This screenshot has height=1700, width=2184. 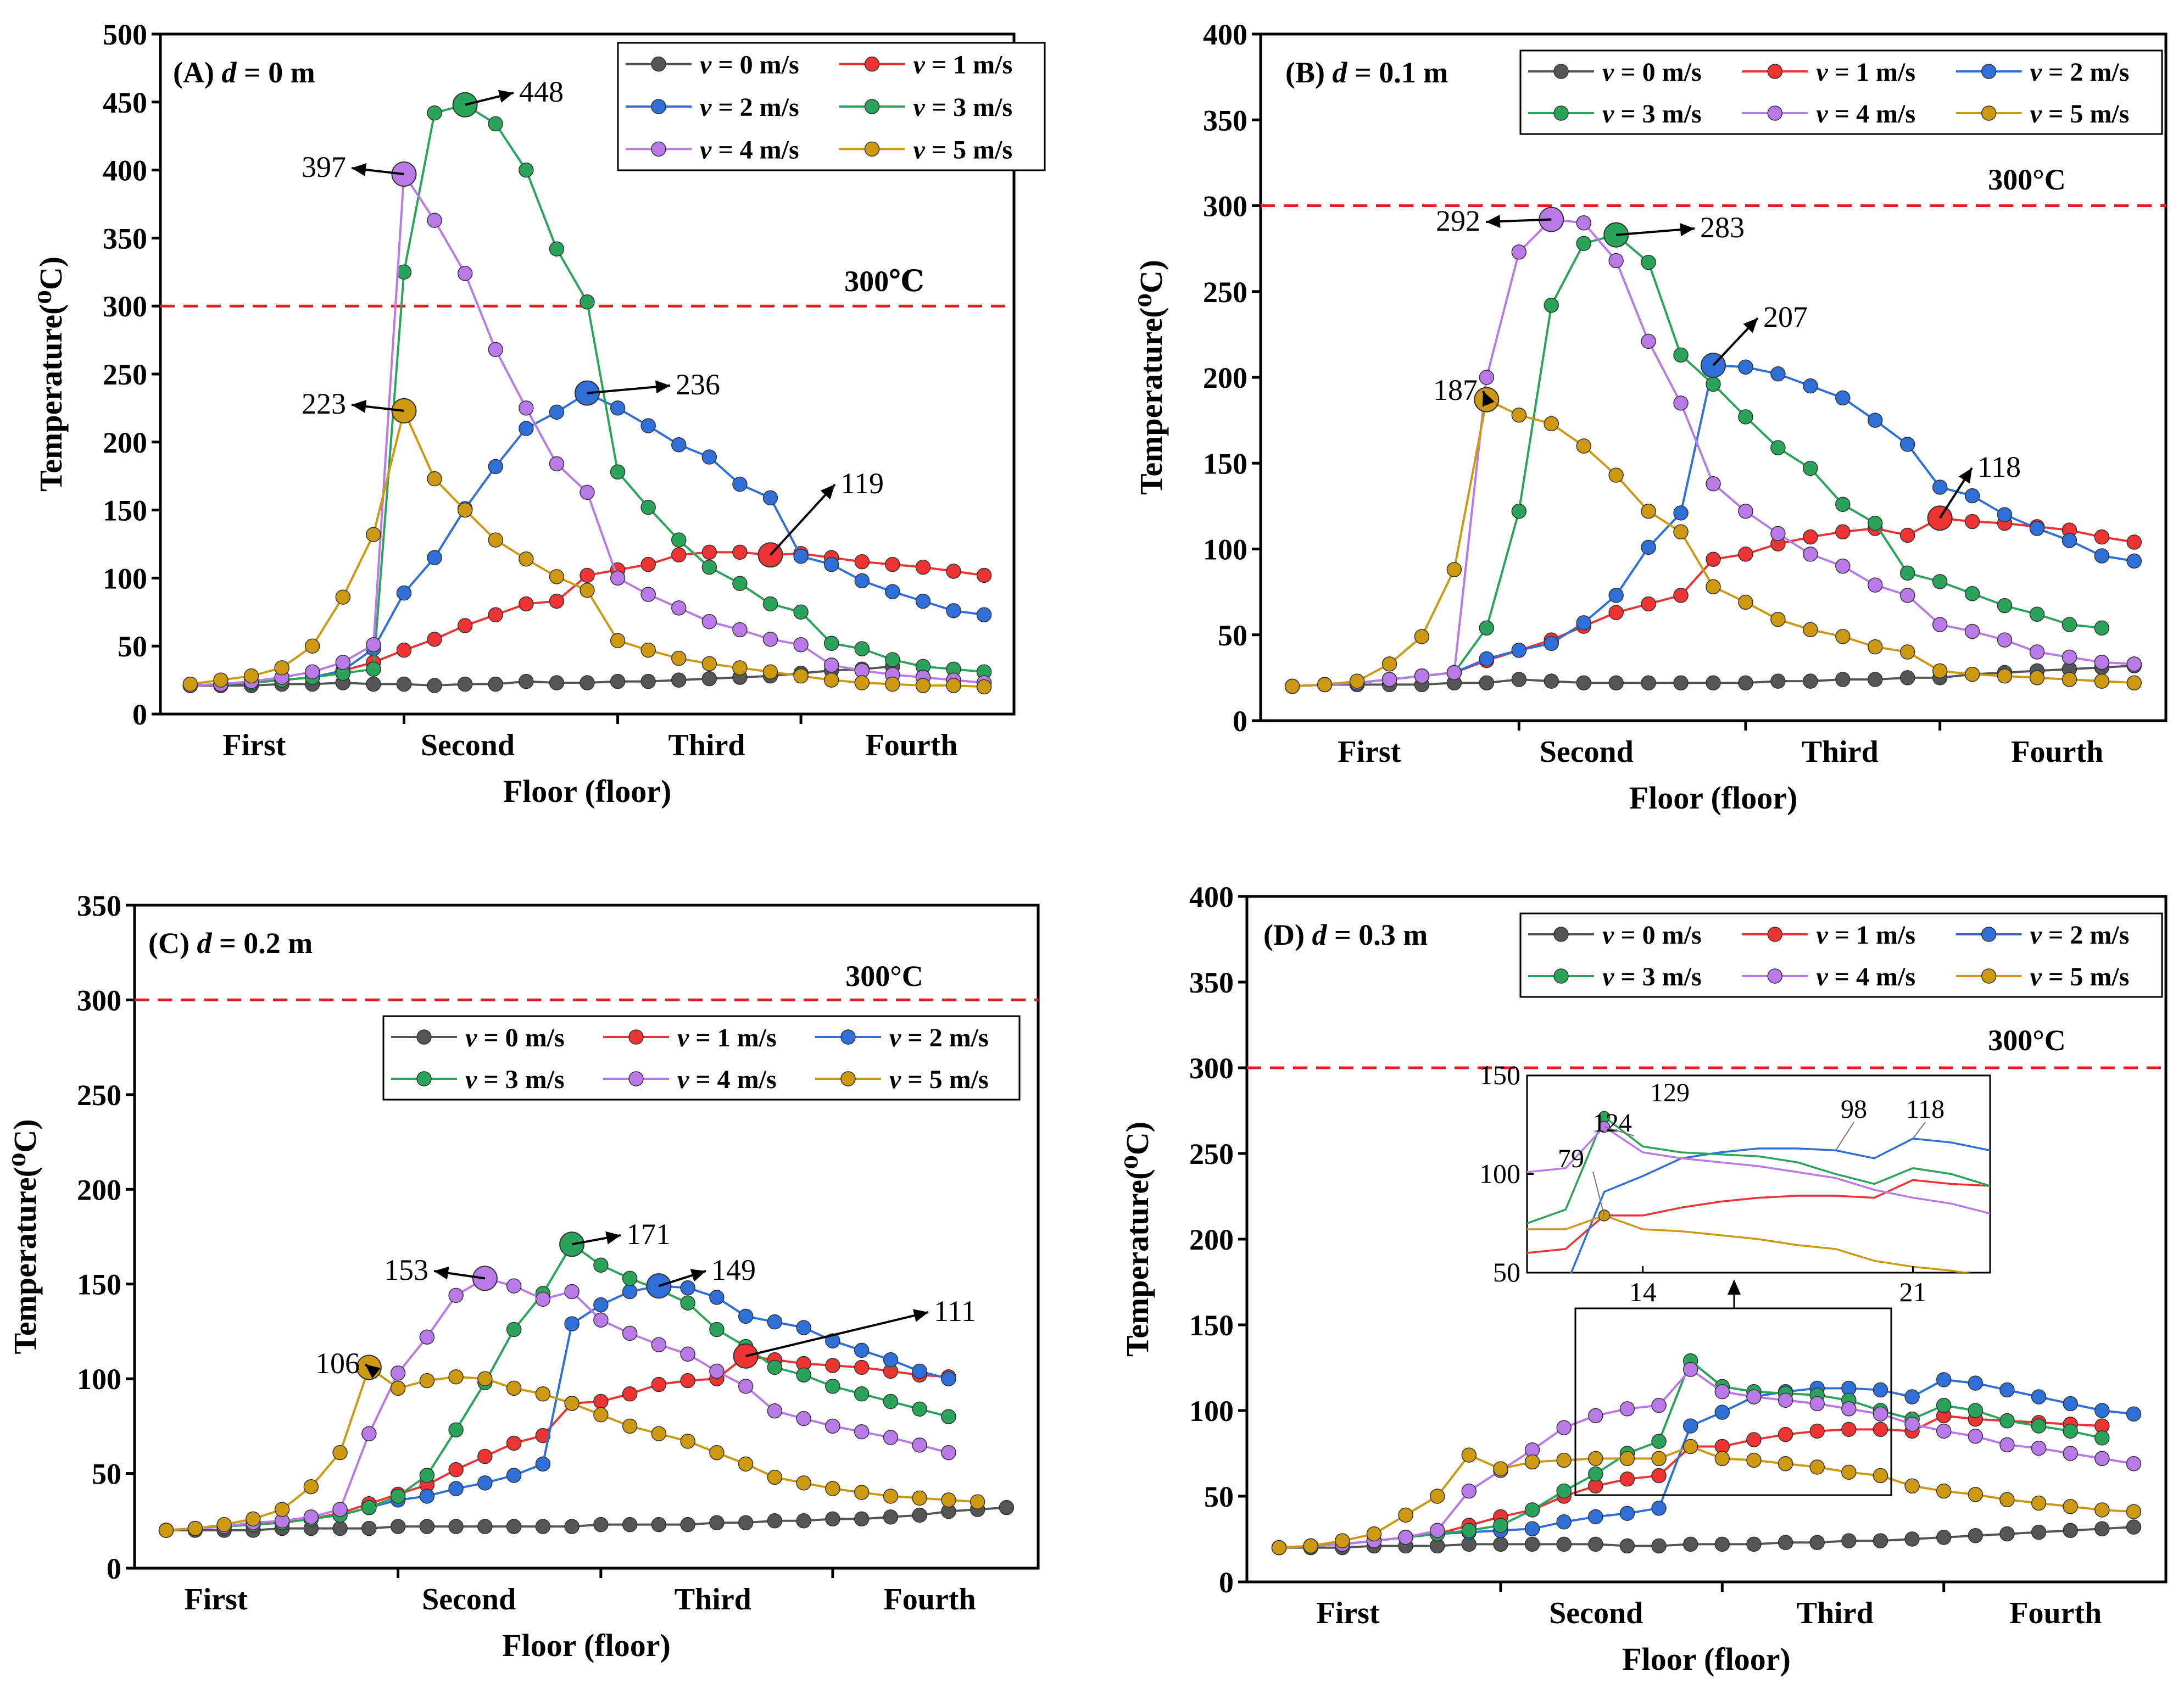 I want to click on y-tick-label: 400, so click(x=1225, y=34).